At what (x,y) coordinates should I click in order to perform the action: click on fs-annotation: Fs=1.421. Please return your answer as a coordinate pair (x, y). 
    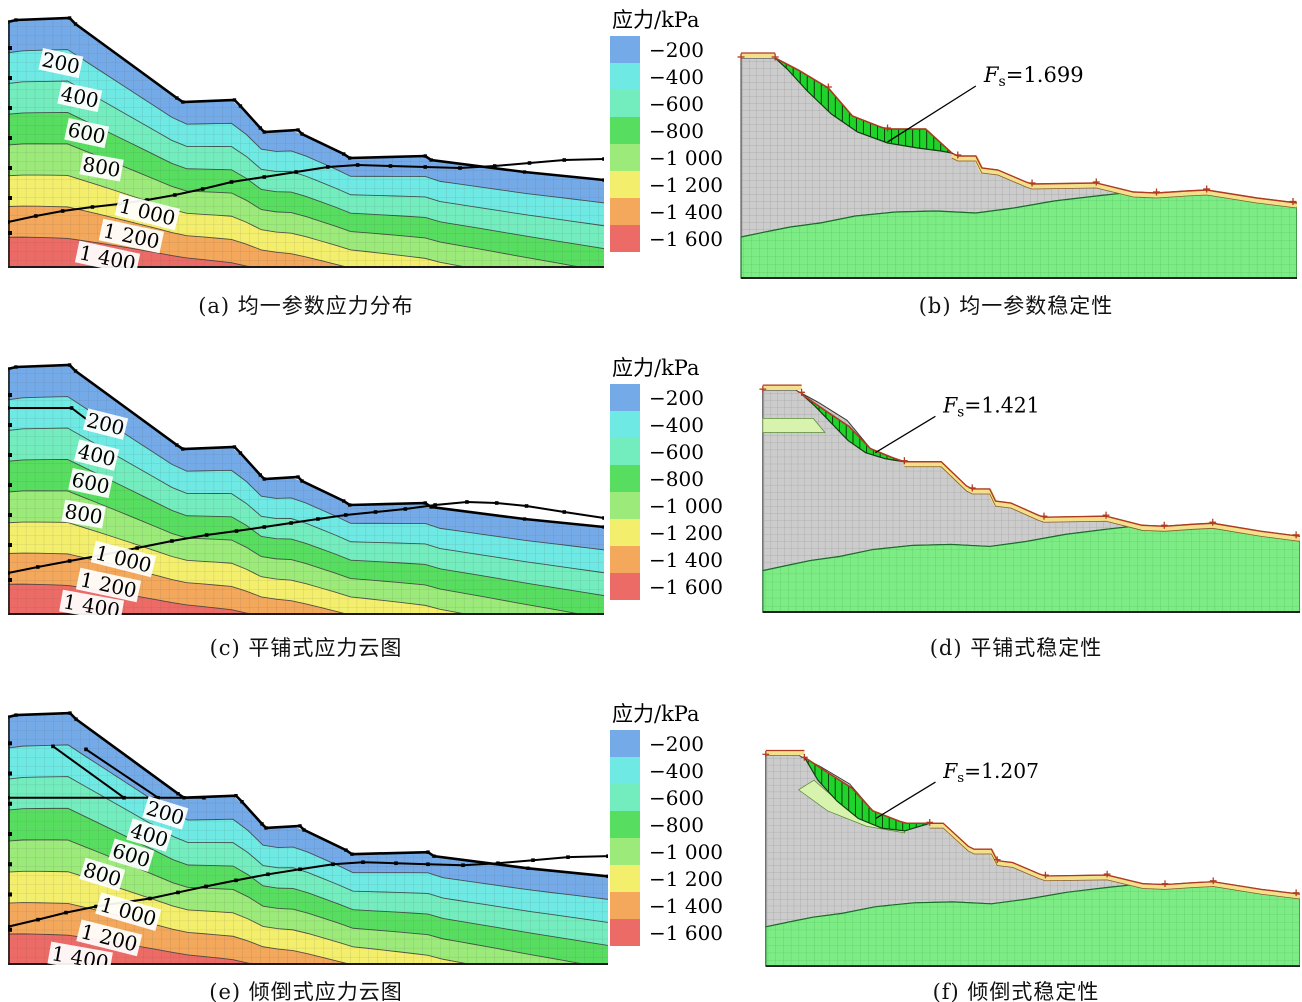
    Looking at the image, I should click on (990, 406).